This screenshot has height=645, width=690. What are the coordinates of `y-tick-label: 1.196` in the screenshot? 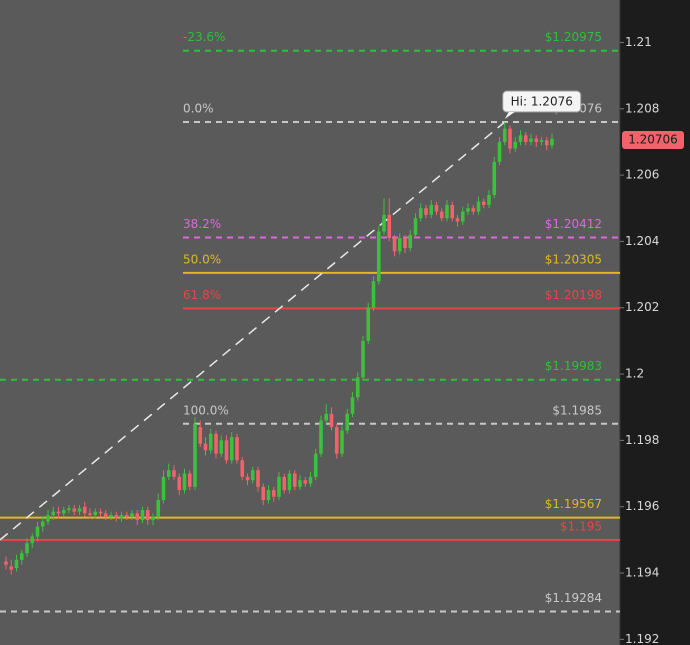 It's located at (642, 506).